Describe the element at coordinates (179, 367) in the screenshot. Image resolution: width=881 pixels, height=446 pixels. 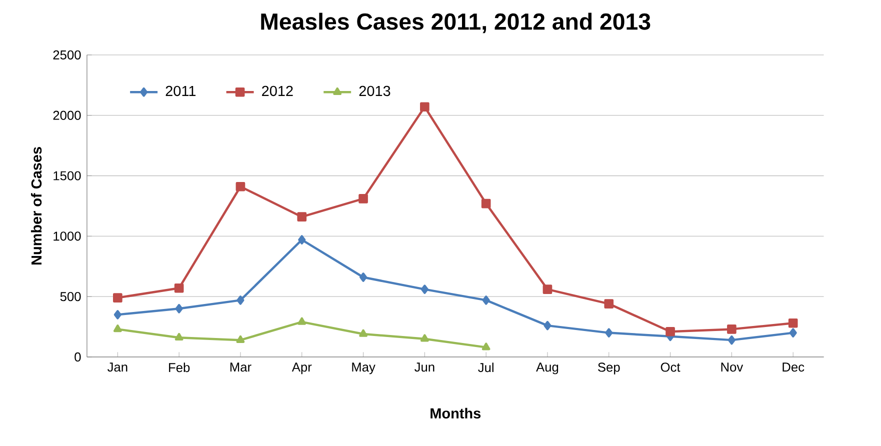
I see `x-tick-label: Feb` at that location.